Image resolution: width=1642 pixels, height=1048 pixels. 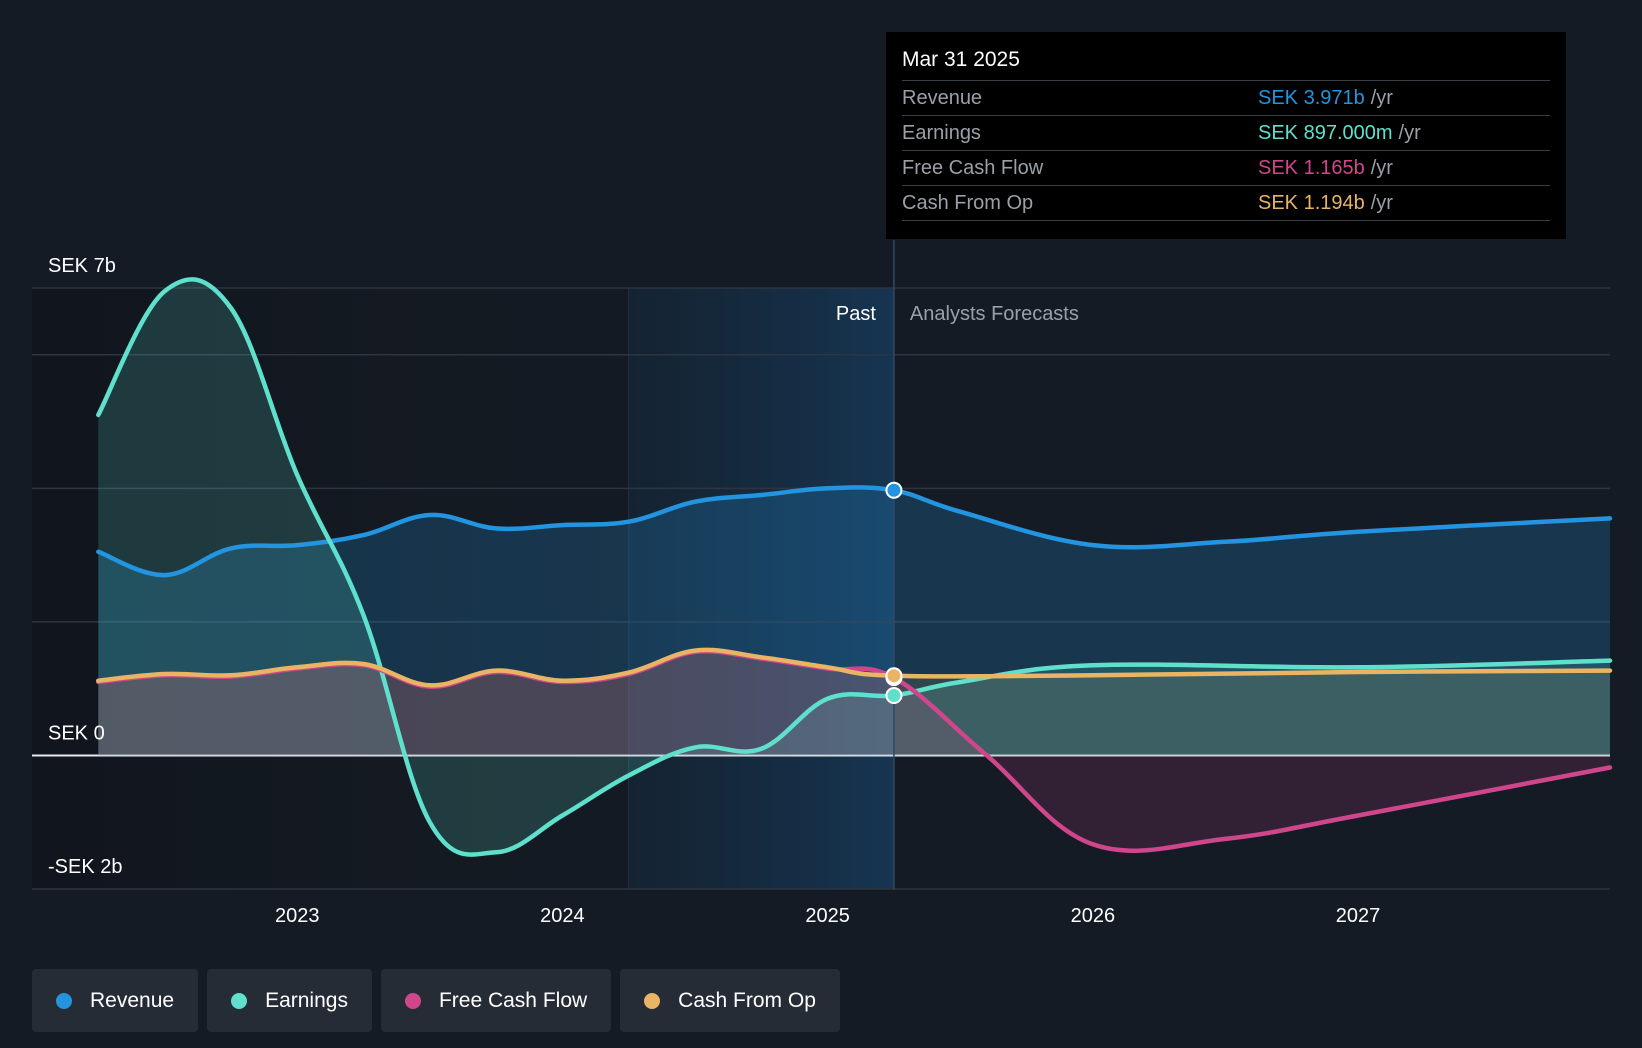 I want to click on marker-cfo, so click(x=894, y=676).